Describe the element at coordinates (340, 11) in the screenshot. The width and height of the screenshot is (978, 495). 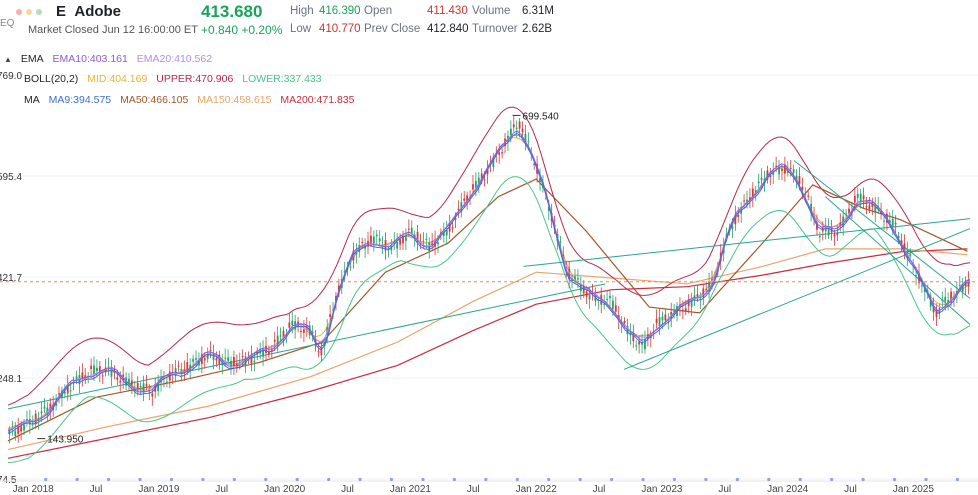
I see `high-value: 416.390` at that location.